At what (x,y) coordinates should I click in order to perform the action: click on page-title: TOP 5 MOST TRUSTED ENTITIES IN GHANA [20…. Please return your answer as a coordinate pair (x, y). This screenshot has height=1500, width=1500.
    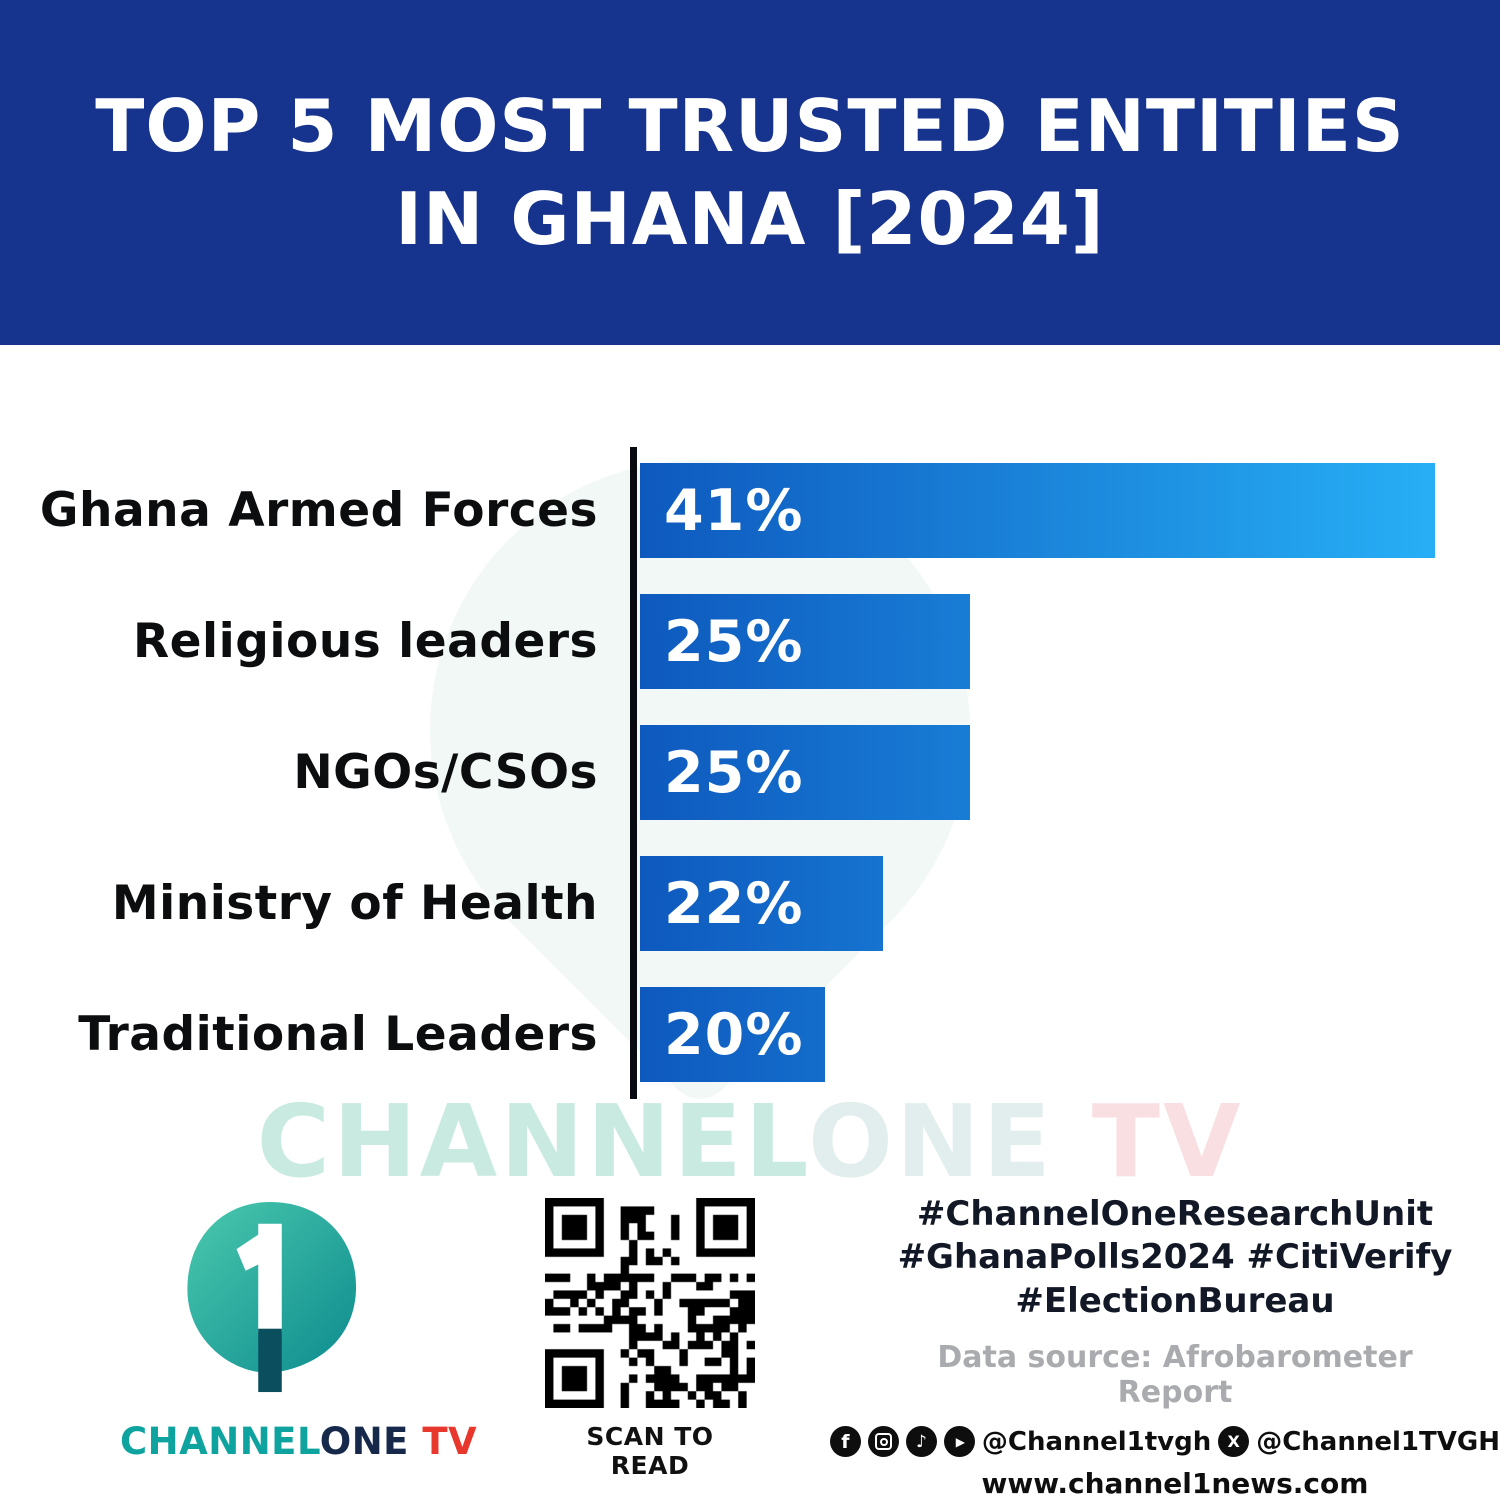
    Looking at the image, I should click on (750, 172).